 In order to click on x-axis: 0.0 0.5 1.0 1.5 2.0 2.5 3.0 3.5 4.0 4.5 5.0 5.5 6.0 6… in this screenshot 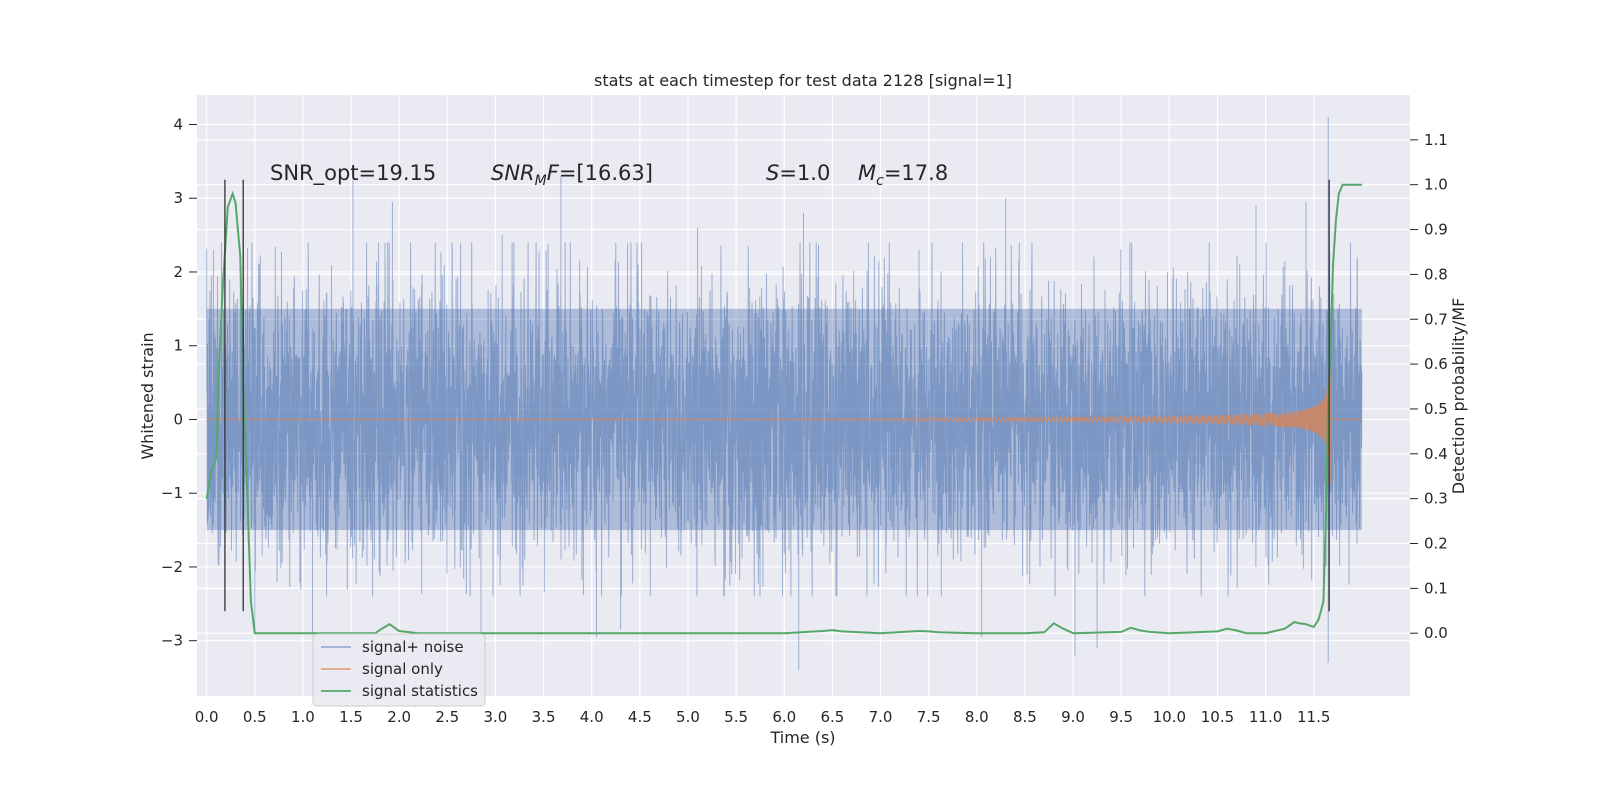, I will do `click(763, 717)`.